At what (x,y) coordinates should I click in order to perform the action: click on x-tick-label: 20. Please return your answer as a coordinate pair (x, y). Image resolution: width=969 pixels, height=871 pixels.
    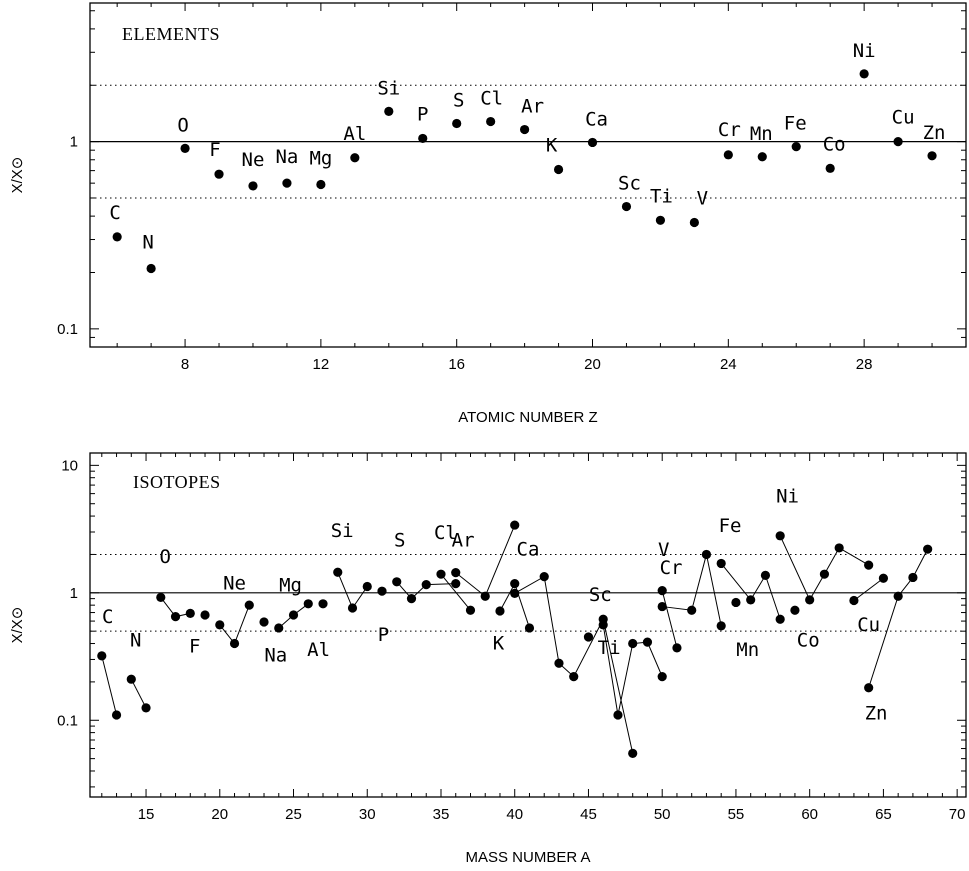
    Looking at the image, I should click on (592, 364).